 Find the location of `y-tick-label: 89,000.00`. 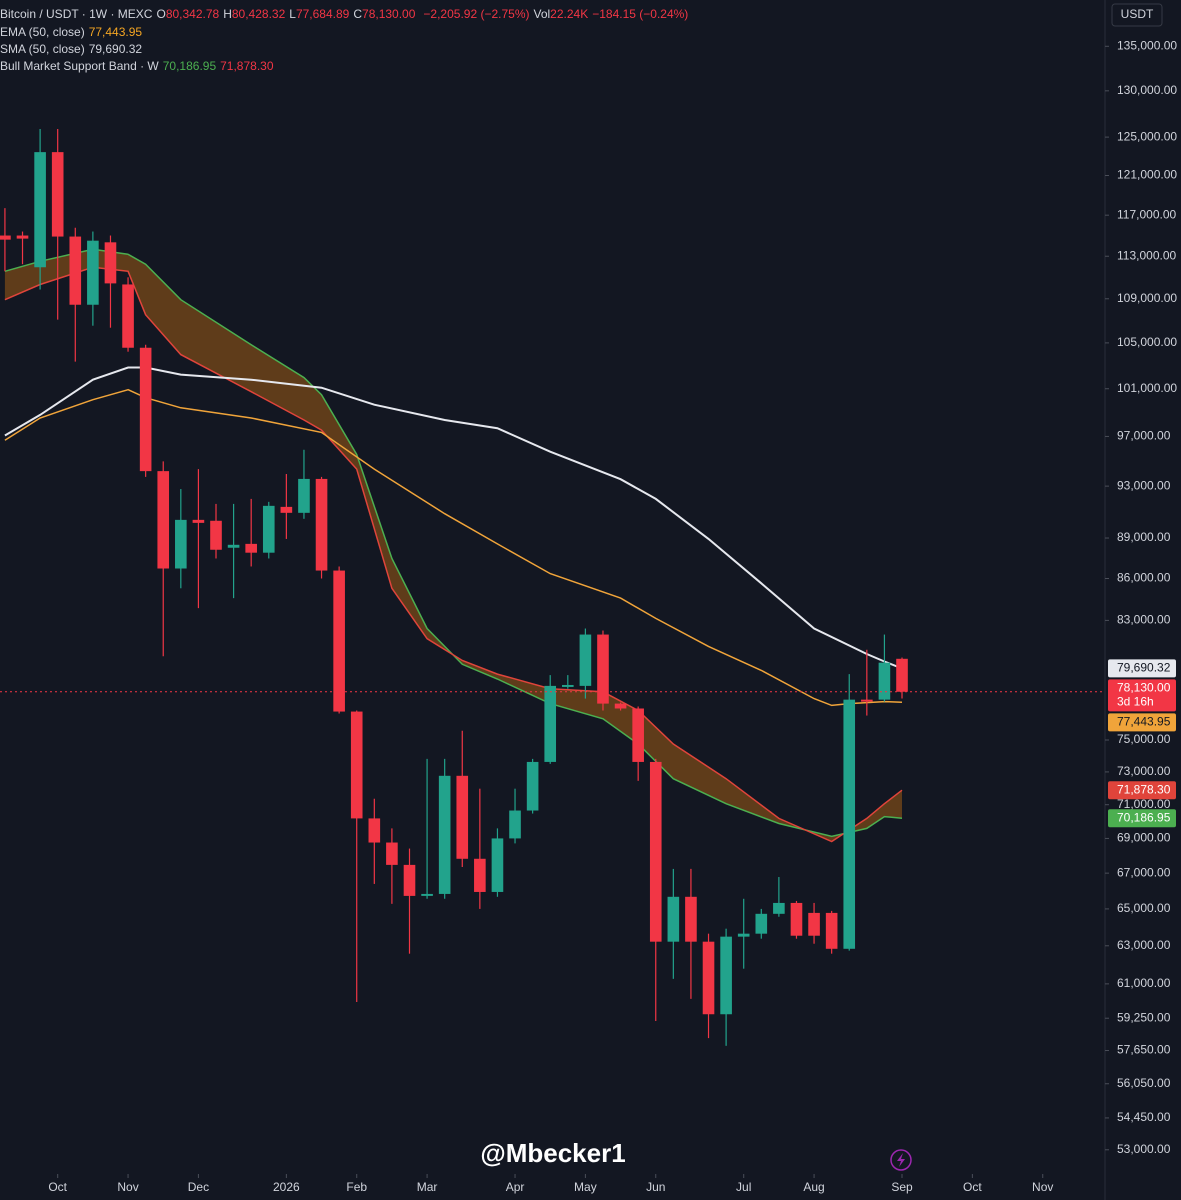

y-tick-label: 89,000.00 is located at coordinates (1144, 537).